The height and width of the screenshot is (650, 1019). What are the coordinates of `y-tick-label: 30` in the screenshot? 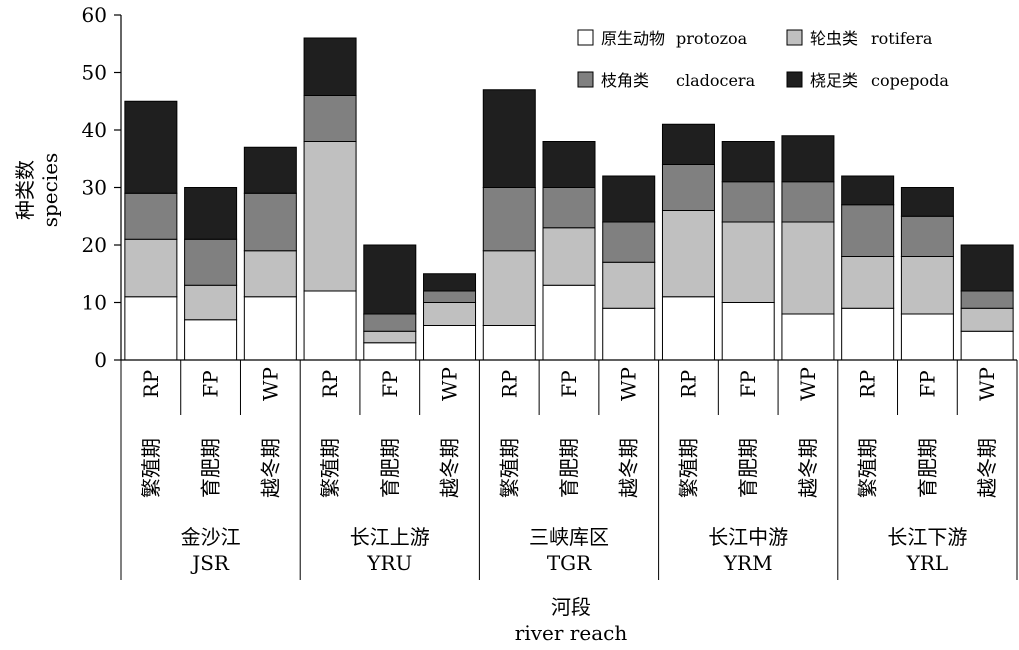 It's located at (94, 188).